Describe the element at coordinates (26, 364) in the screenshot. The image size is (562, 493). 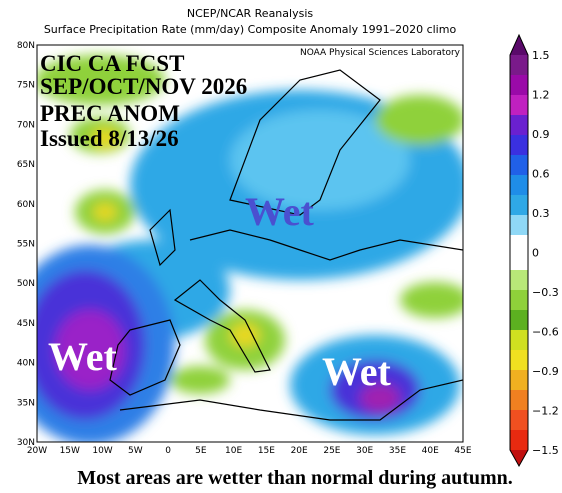
I see `lat-label: 40N` at that location.